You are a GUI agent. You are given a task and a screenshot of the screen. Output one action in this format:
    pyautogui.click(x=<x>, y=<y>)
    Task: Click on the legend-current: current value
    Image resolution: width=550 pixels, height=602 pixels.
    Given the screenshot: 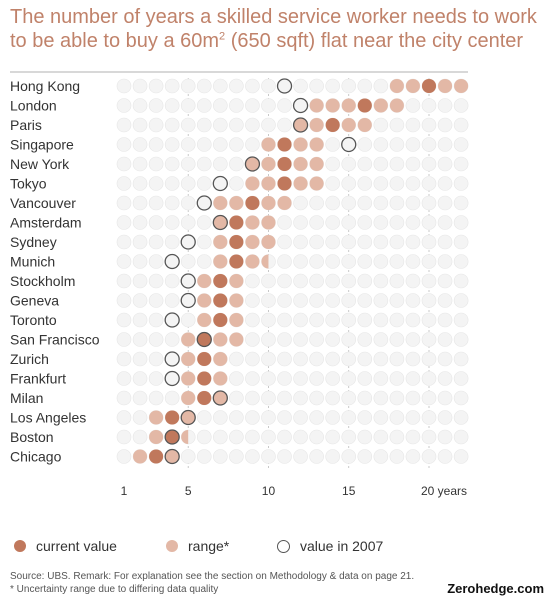 What is the action you would take?
    pyautogui.click(x=65, y=546)
    